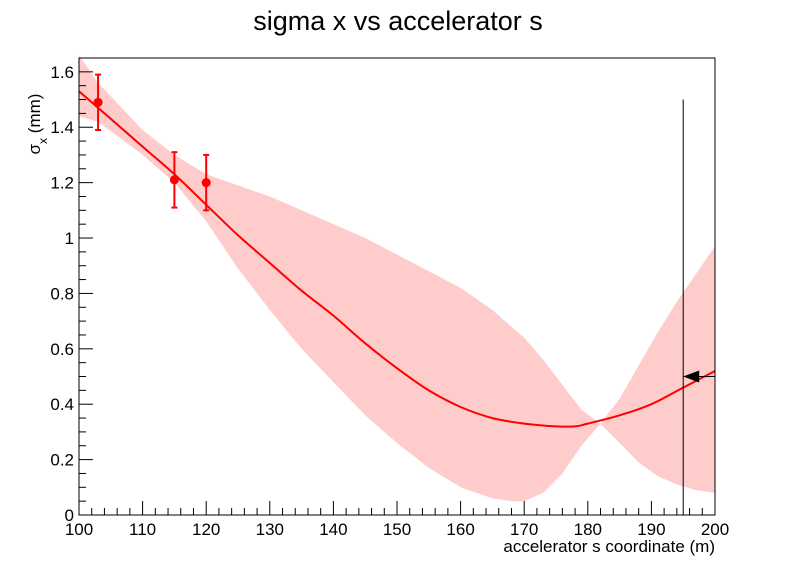 Image resolution: width=796 pixels, height=572 pixels. What do you see at coordinates (206, 529) in the screenshot?
I see `x-tick-label: 120` at bounding box center [206, 529].